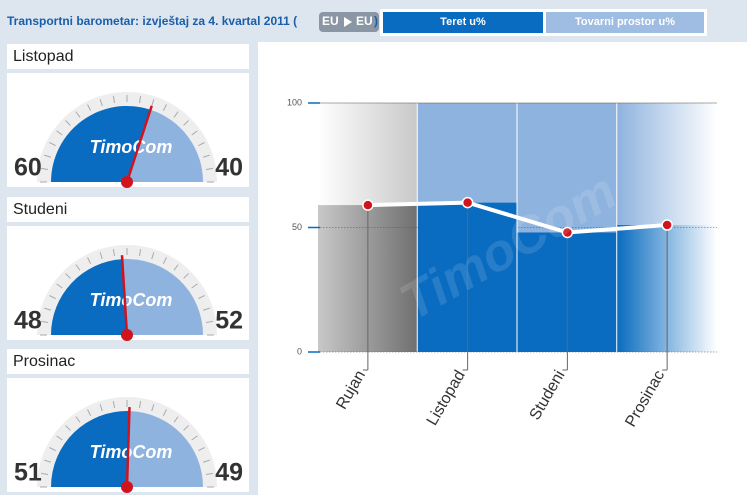 Image resolution: width=747 pixels, height=495 pixels. I want to click on tab-label: Teret u%, so click(463, 22).